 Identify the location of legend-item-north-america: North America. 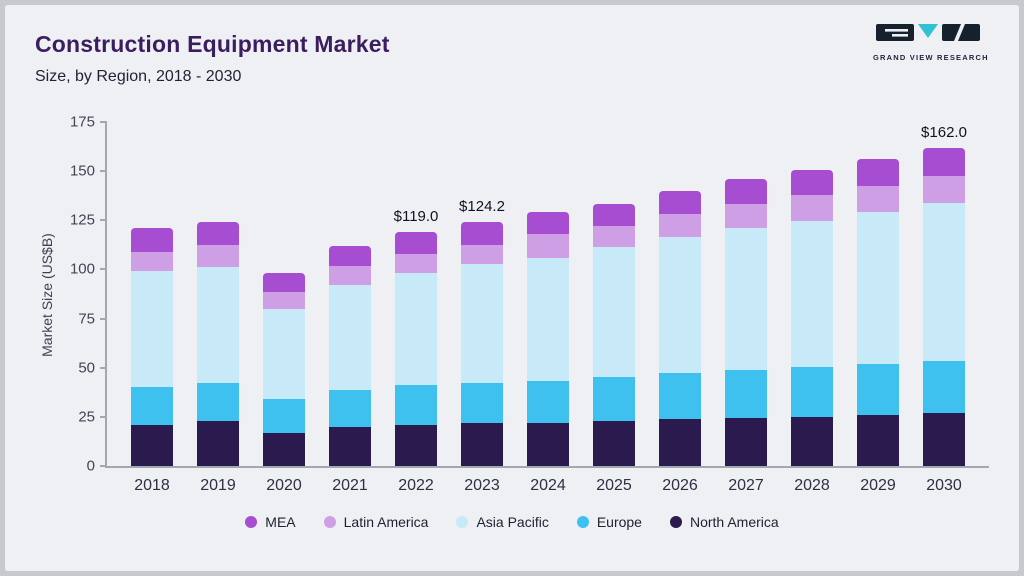
(724, 522).